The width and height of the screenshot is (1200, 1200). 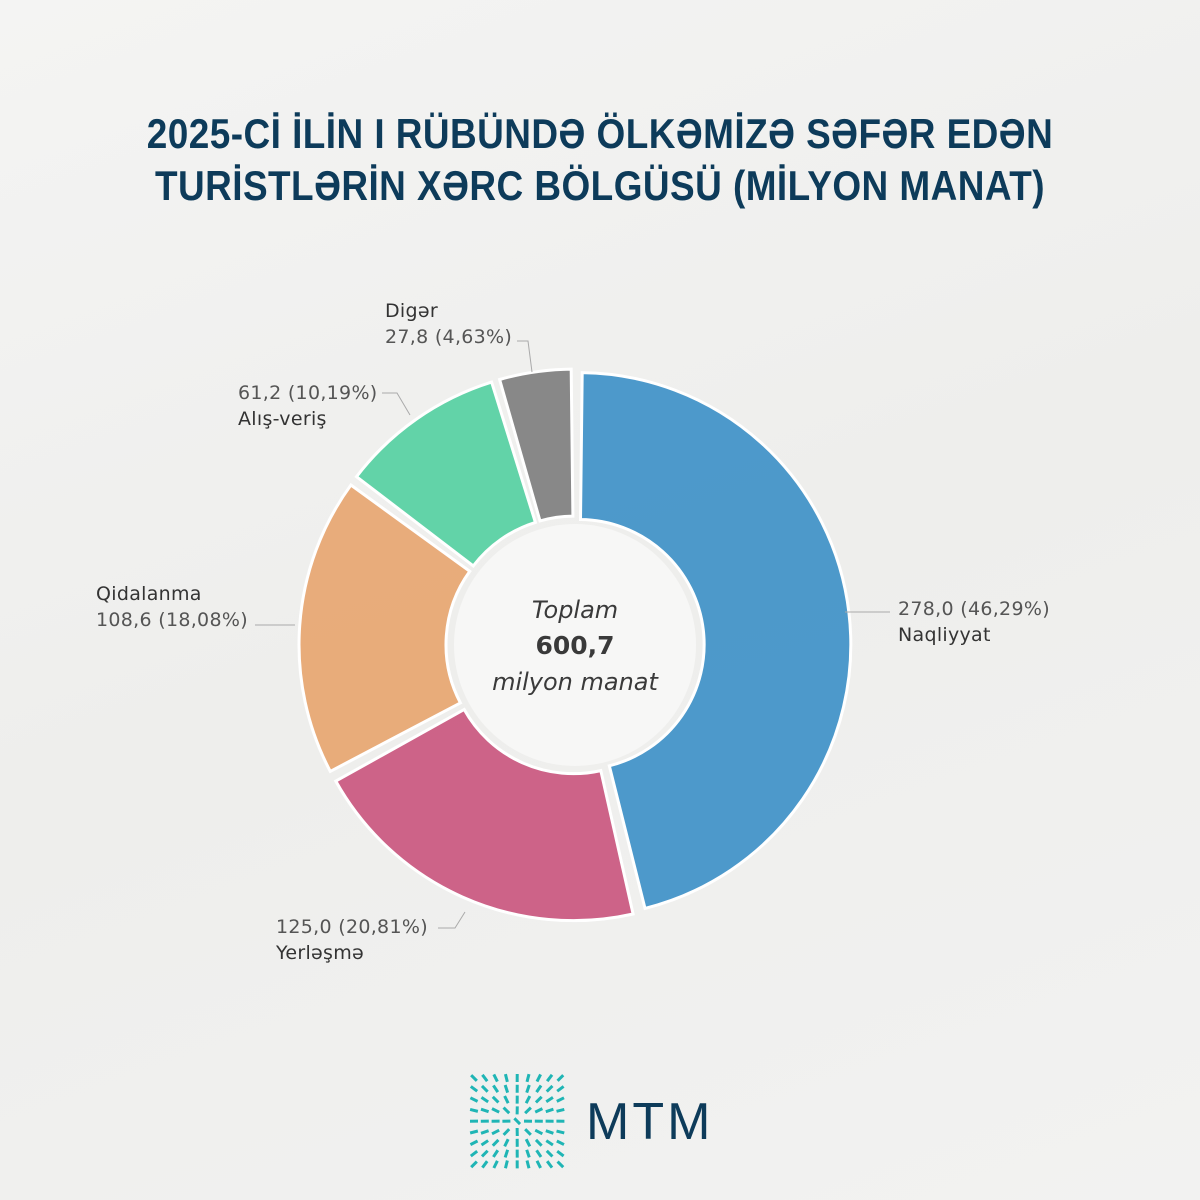 What do you see at coordinates (974, 622) in the screenshot?
I see `label-naqliyyat: 278,0 (46,29%) Naqliyyat` at bounding box center [974, 622].